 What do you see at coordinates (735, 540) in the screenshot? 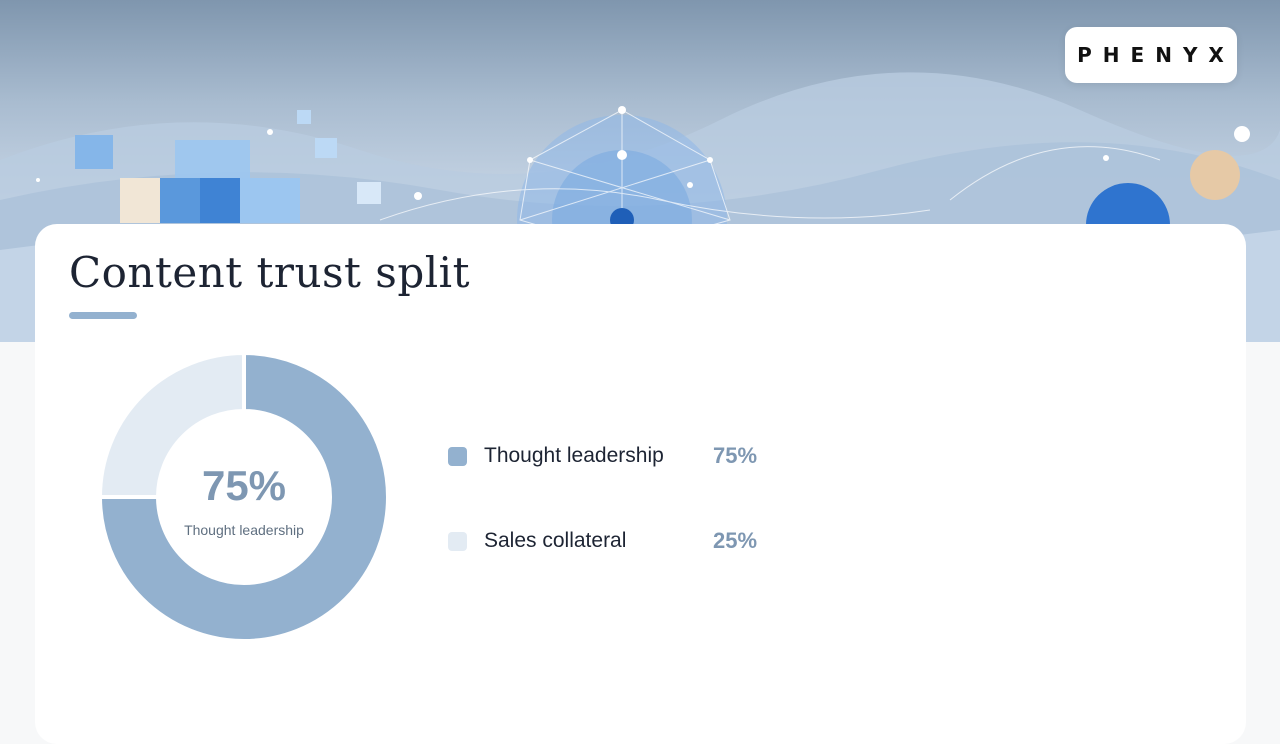
I see `legend-value-sales-collateral: 25%` at bounding box center [735, 540].